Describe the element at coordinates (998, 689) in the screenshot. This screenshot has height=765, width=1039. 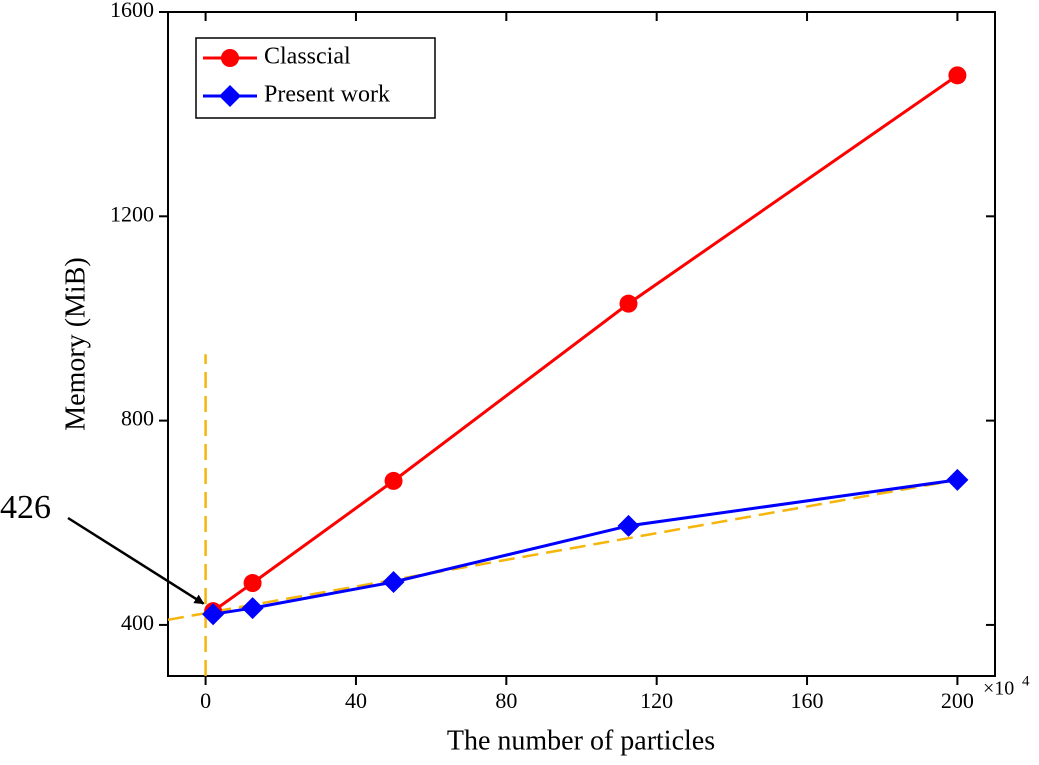
I see `x-multiplier: ×10` at that location.